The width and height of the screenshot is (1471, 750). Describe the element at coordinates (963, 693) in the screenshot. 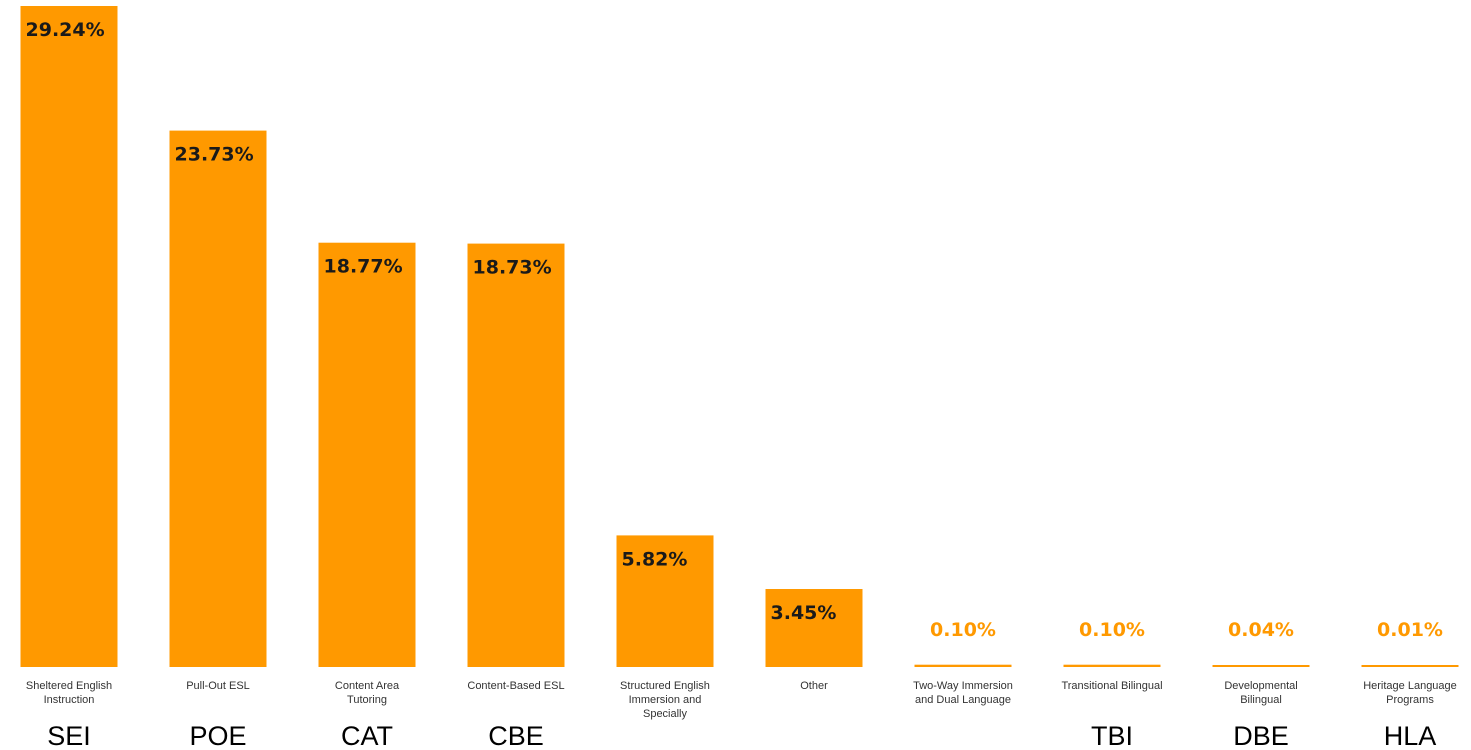

I see `category-label-6: Two-Way Immersion and Dual Language` at that location.